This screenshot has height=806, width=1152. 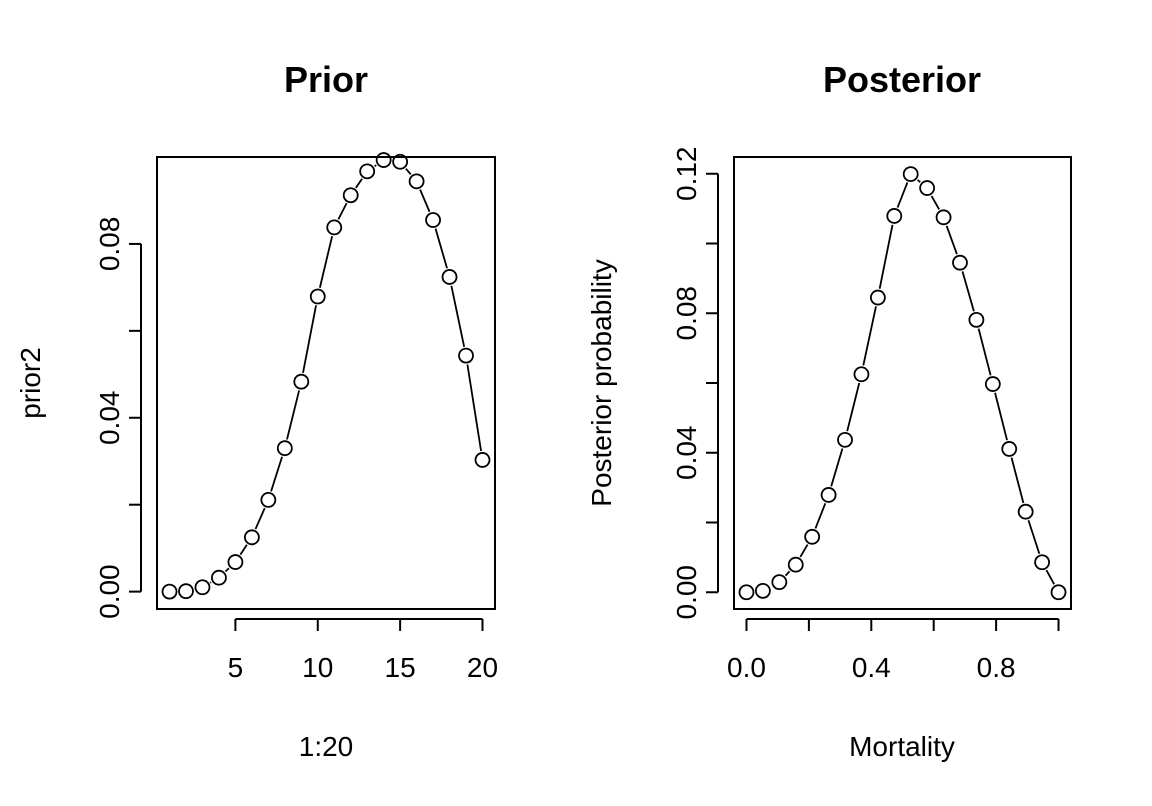 I want to click on posterior-y-tick-label: 0.12, so click(x=686, y=173).